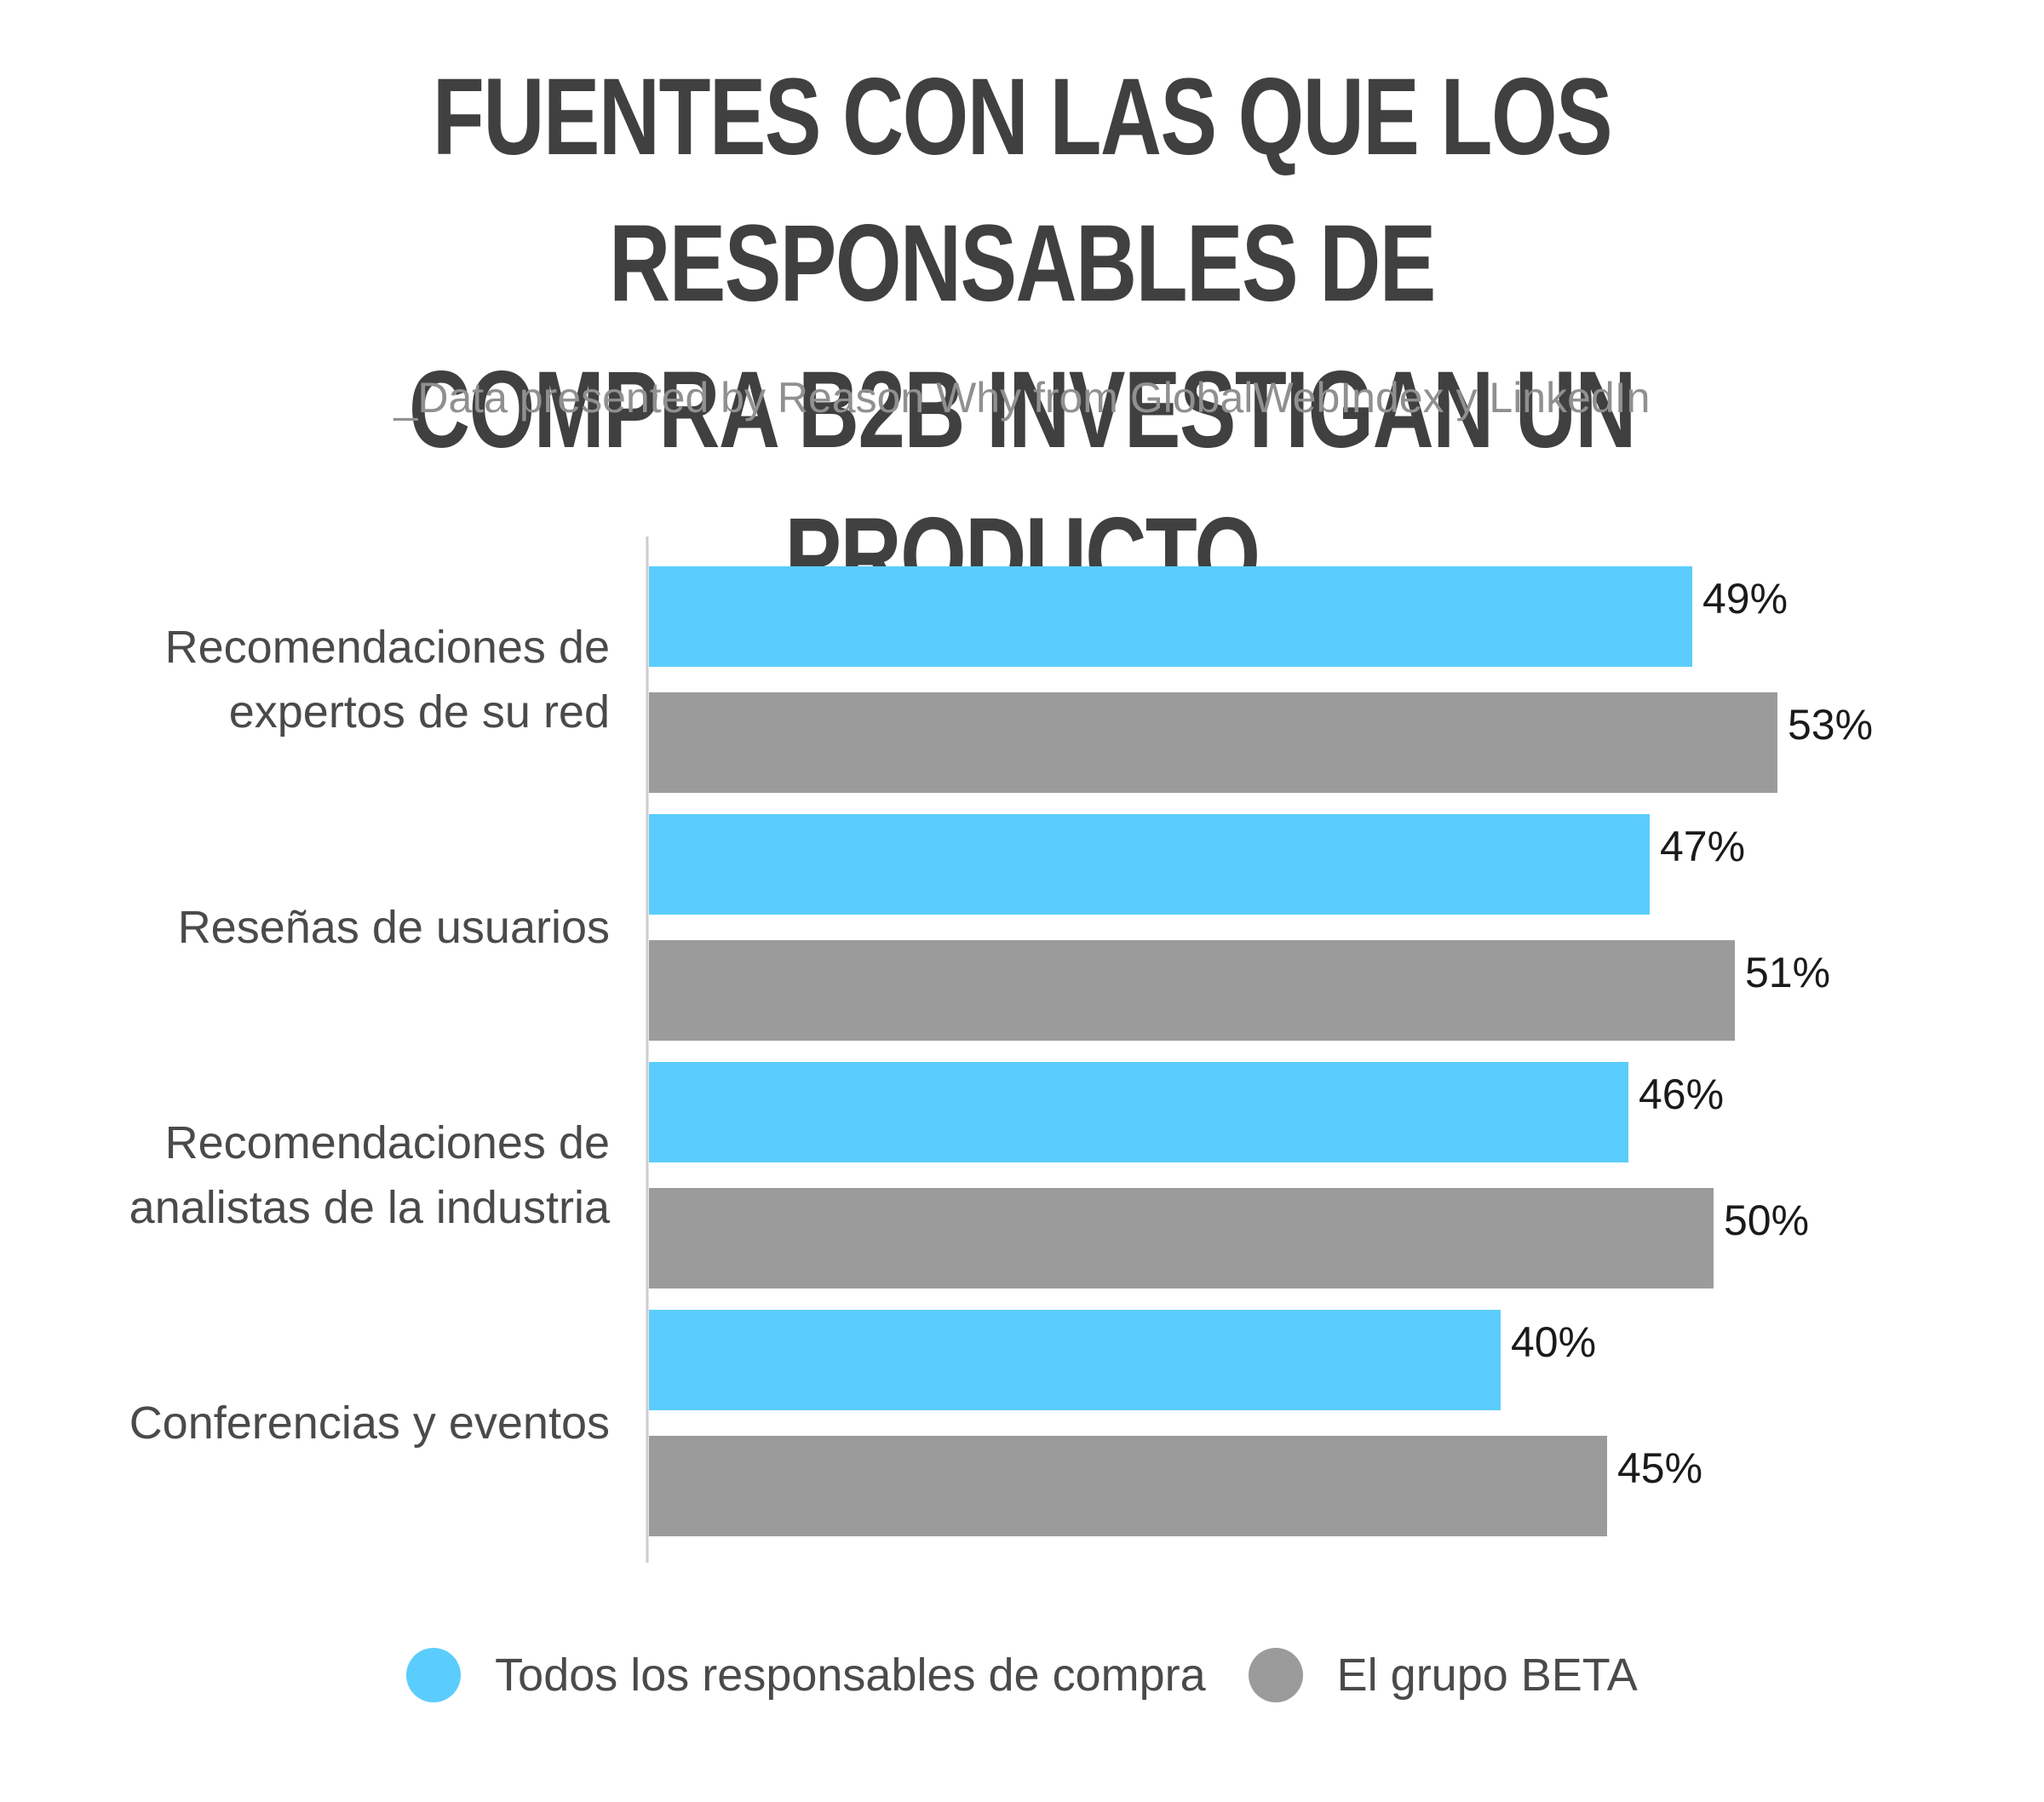 Image resolution: width=2044 pixels, height=1802 pixels. Describe the element at coordinates (1830, 725) in the screenshot. I see `data-label: 53%` at that location.